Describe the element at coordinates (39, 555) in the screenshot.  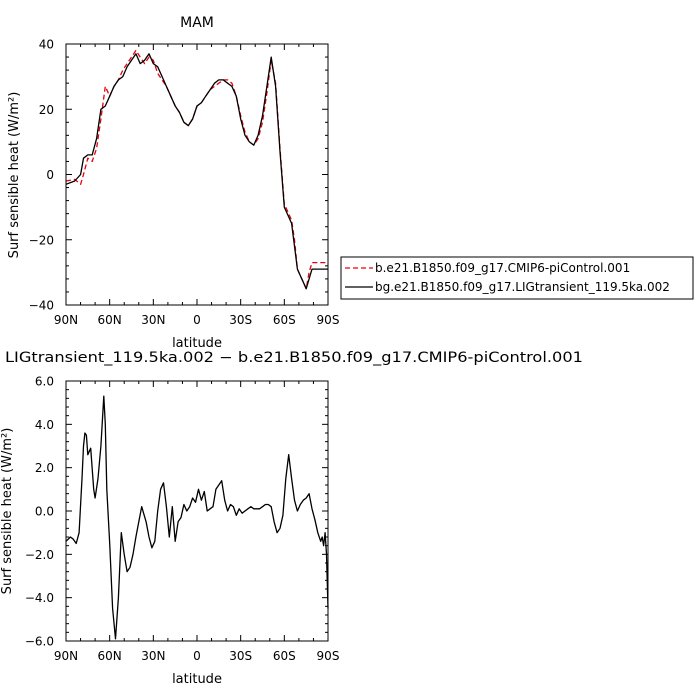
I see `y-tick-label: −2.0` at that location.